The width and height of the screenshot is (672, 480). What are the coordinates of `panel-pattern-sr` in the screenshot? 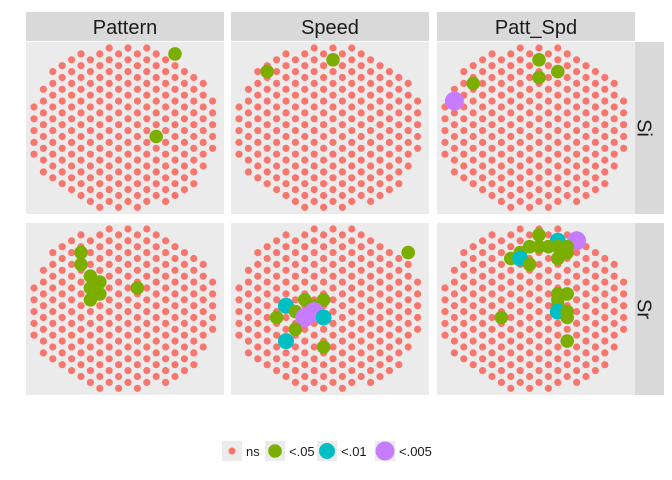 It's located at (125, 309).